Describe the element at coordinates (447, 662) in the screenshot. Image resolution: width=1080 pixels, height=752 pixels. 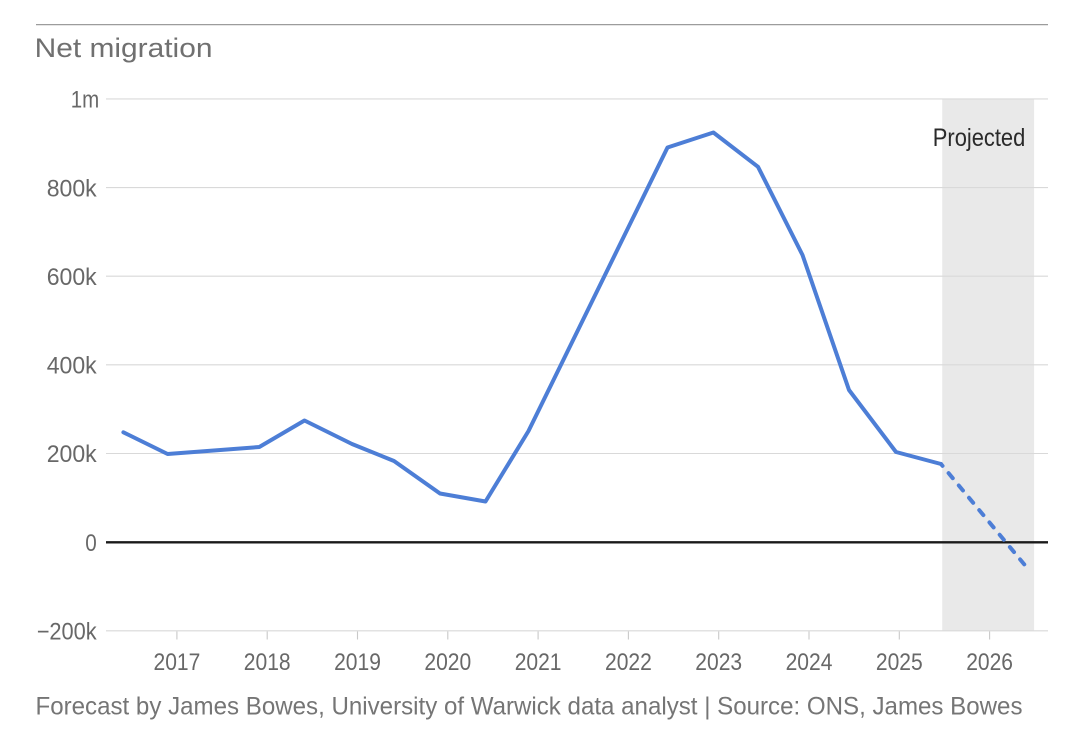
I see `svg-text: 2020` at that location.